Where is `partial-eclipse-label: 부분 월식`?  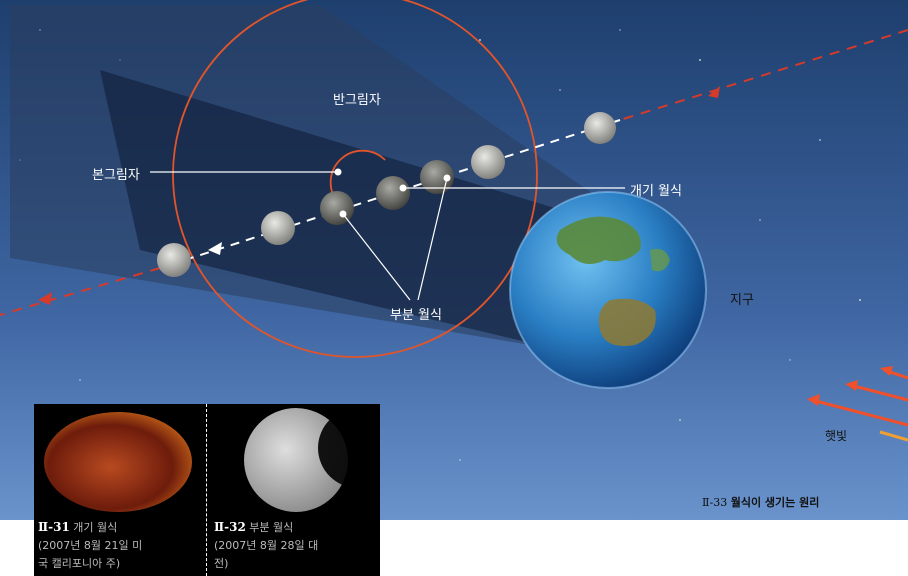
partial-eclipse-label: 부분 월식 is located at coordinates (416, 315).